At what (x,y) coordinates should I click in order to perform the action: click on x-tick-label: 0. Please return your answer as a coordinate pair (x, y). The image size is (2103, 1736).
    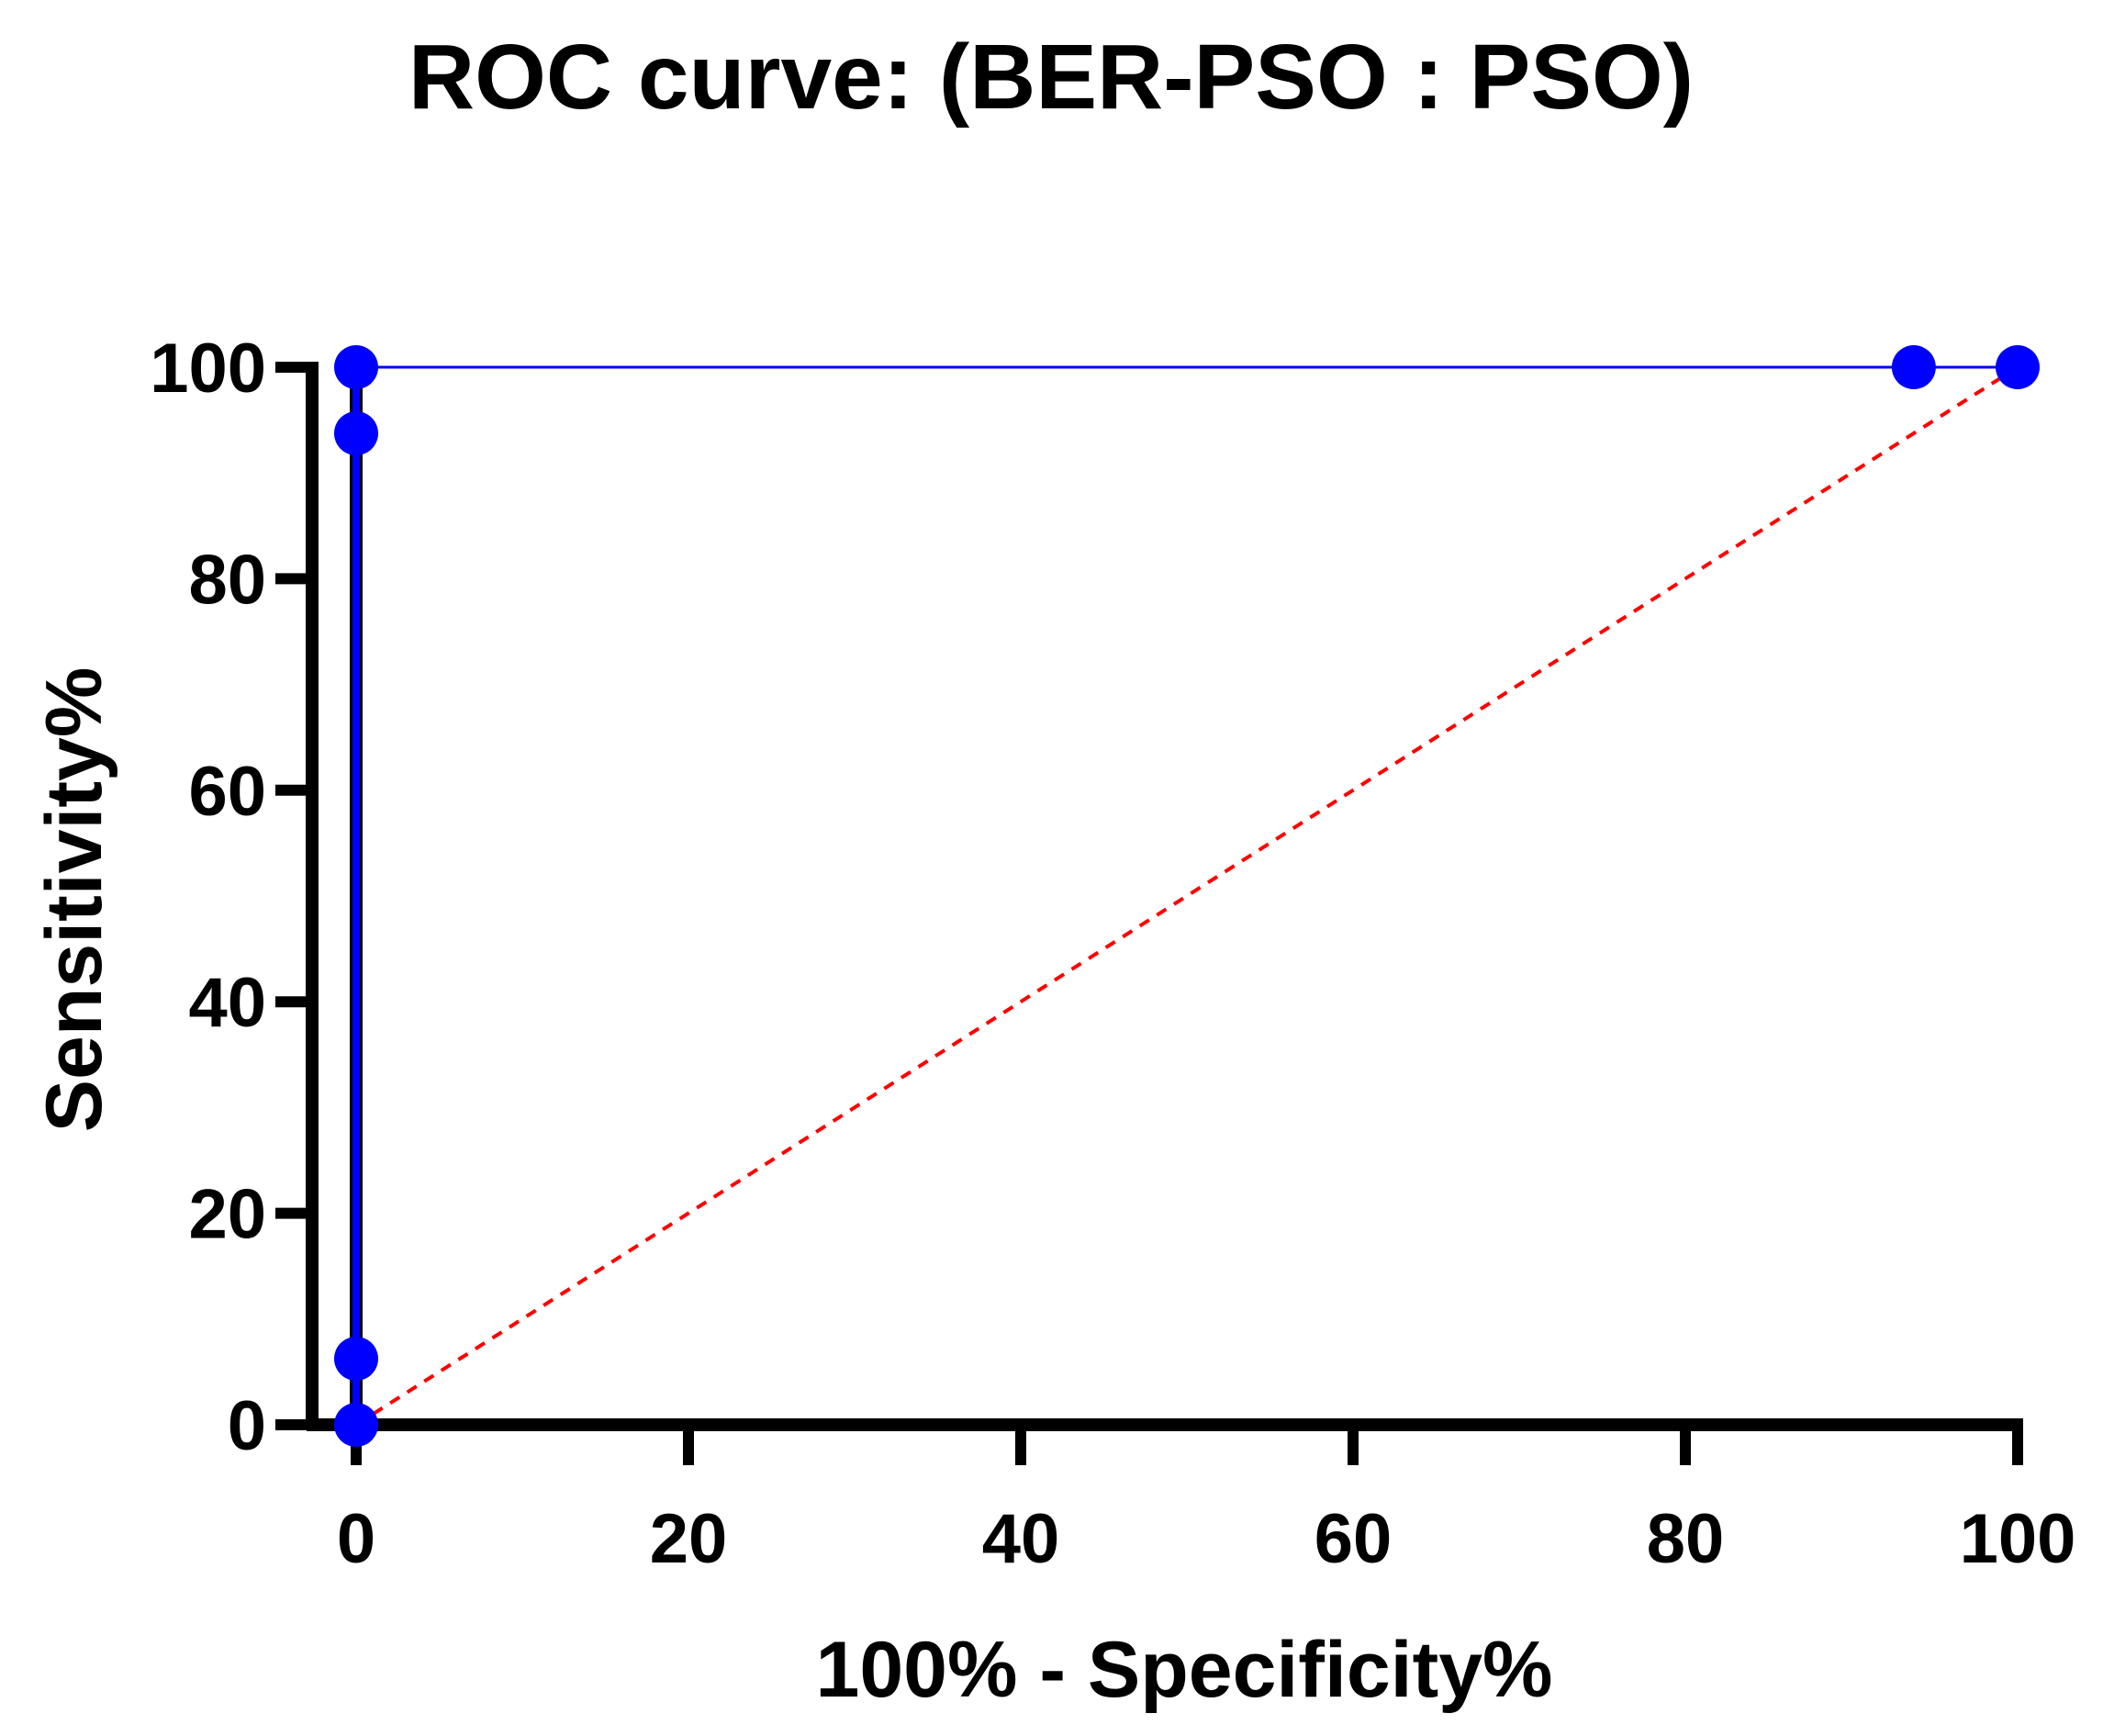
    Looking at the image, I should click on (356, 1539).